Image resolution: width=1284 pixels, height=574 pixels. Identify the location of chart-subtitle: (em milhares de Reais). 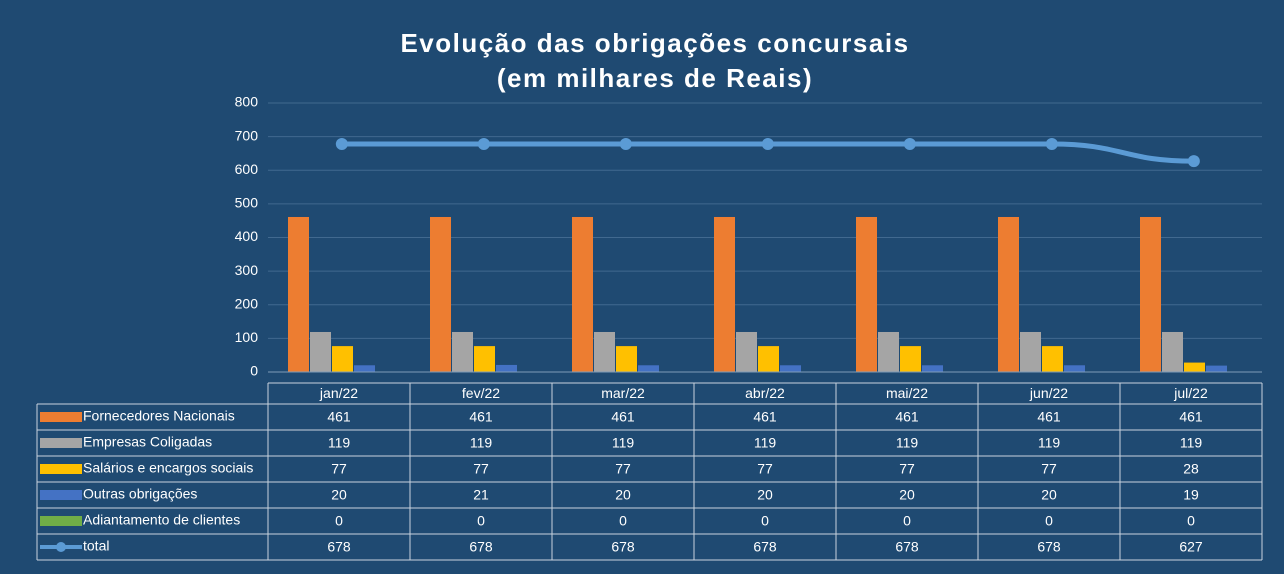
(655, 78).